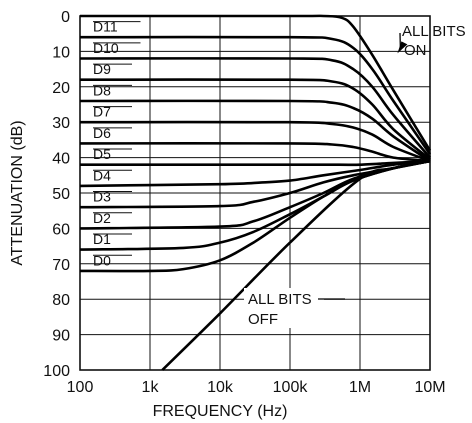 The width and height of the screenshot is (472, 423). Describe the element at coordinates (61, 123) in the screenshot. I see `y-tick-label: 30` at that location.